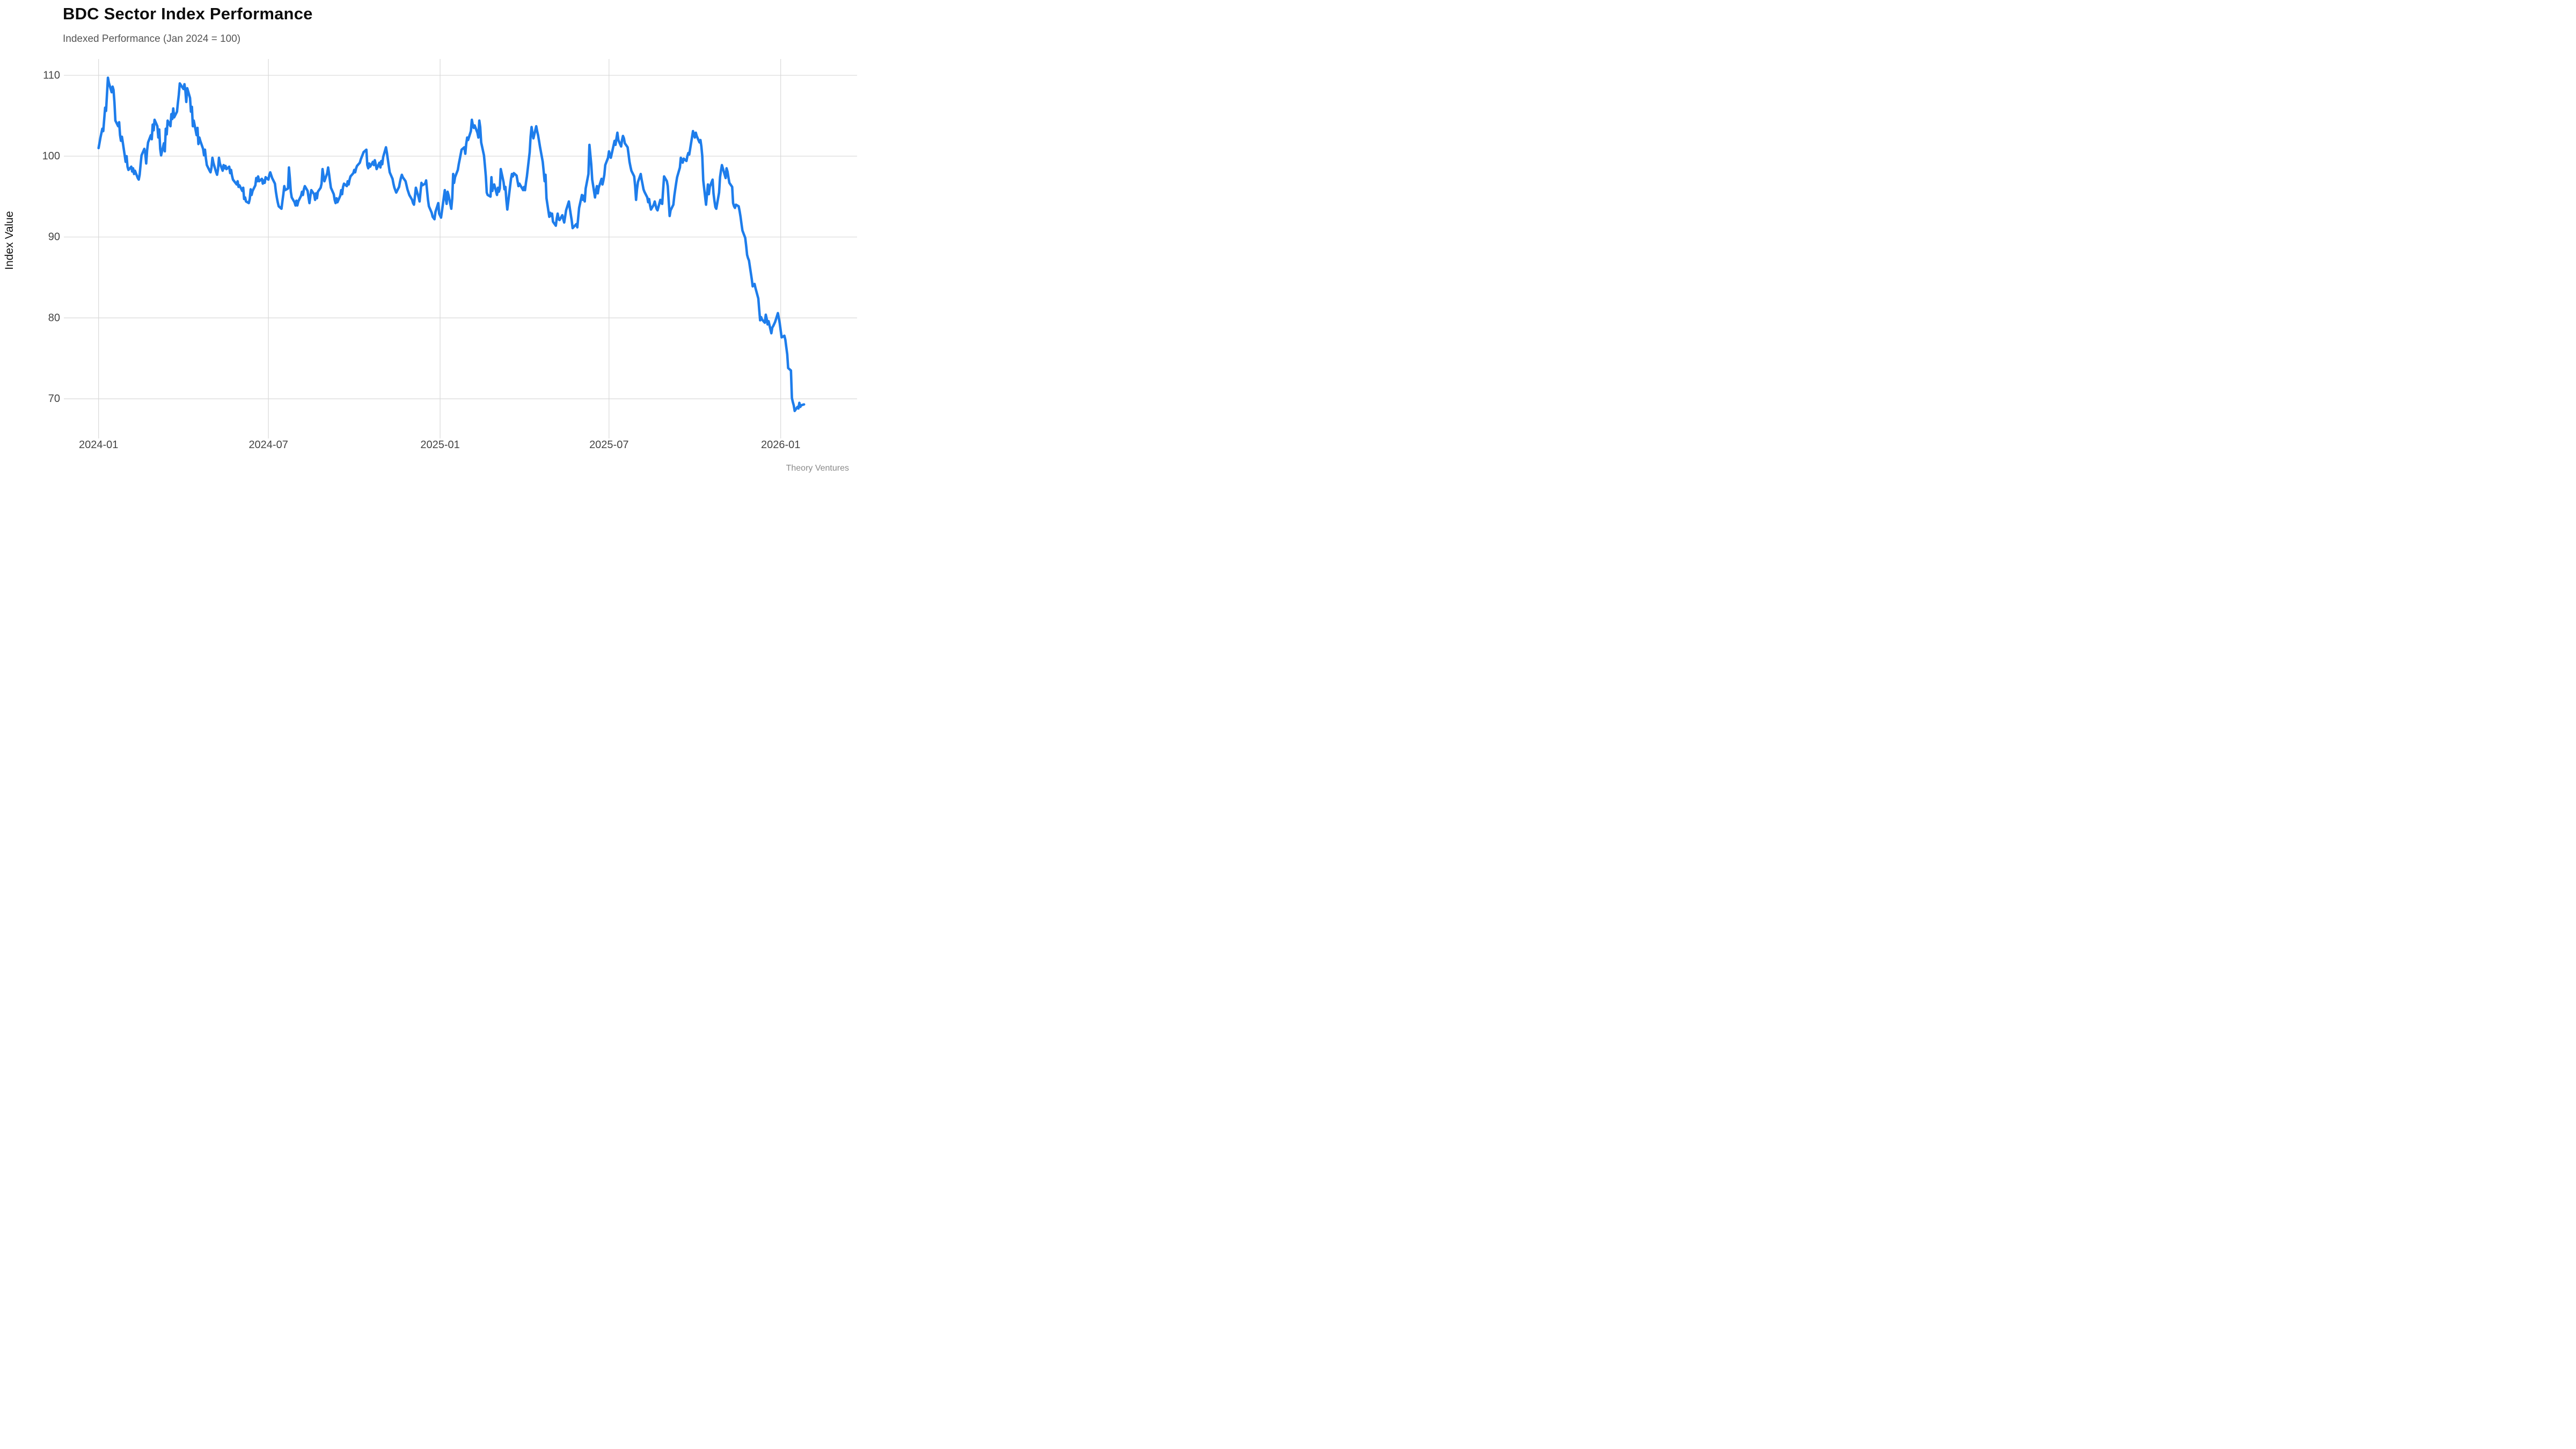 This screenshot has height=1449, width=2576. What do you see at coordinates (439, 445) in the screenshot?
I see `x-tick-label: 2025-01` at bounding box center [439, 445].